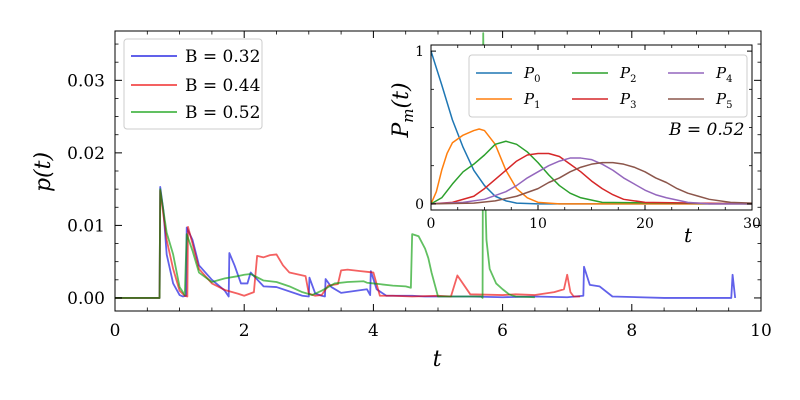 This screenshot has width=800, height=400. I want to click on inset-legend-box, so click(608, 86).